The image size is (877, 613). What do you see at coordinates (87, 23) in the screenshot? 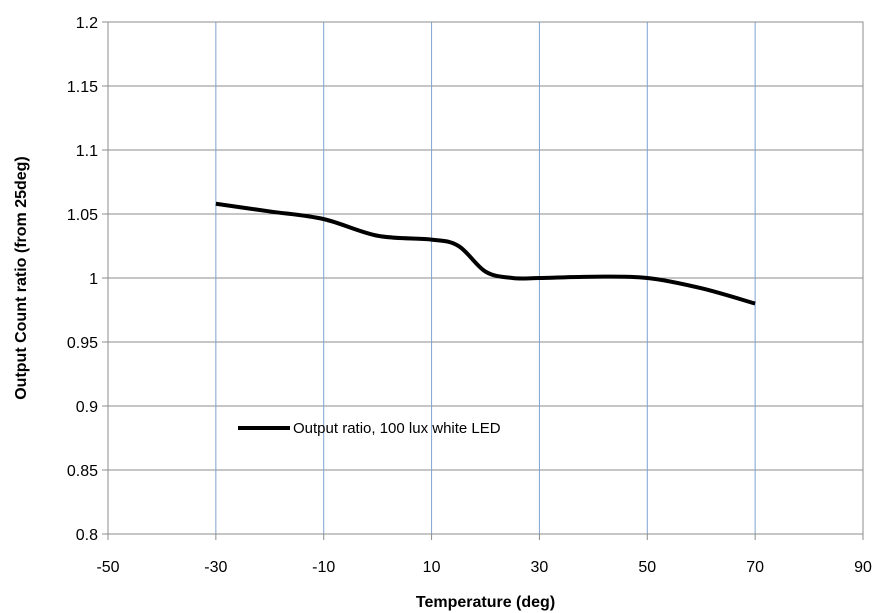
I see `y-tick-label: 1.2` at bounding box center [87, 23].